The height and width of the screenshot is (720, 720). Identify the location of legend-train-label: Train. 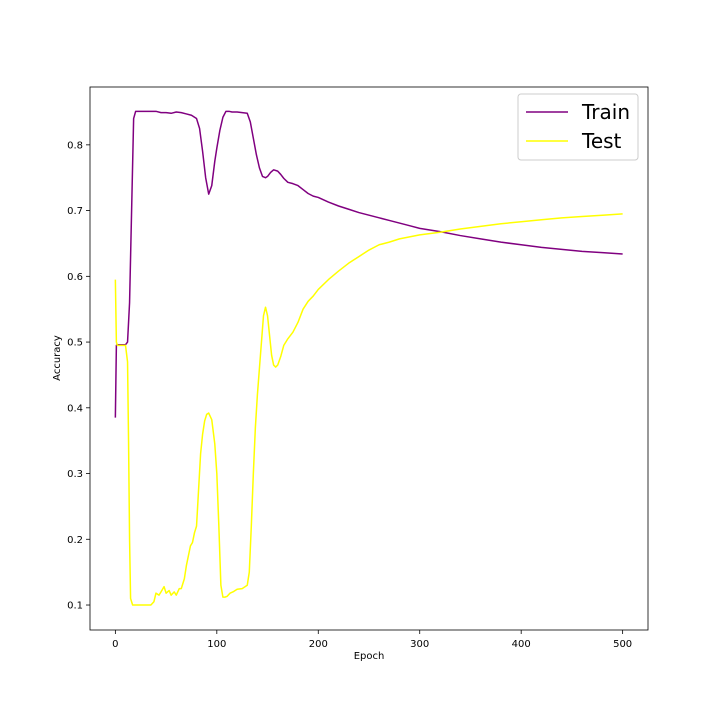
(605, 112).